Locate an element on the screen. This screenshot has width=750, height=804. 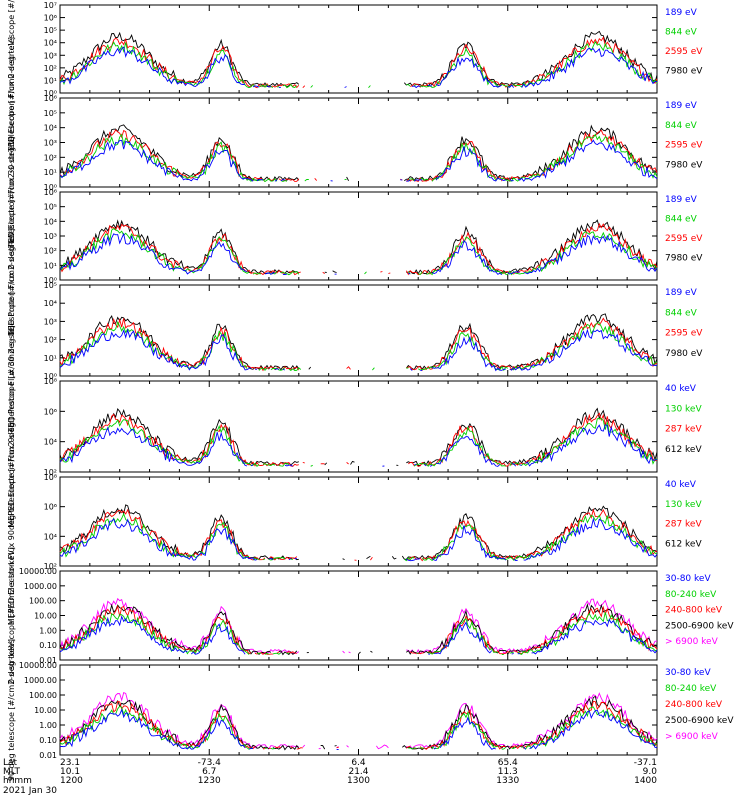
y-tick-label: 1.00 is located at coordinates (48, 725).